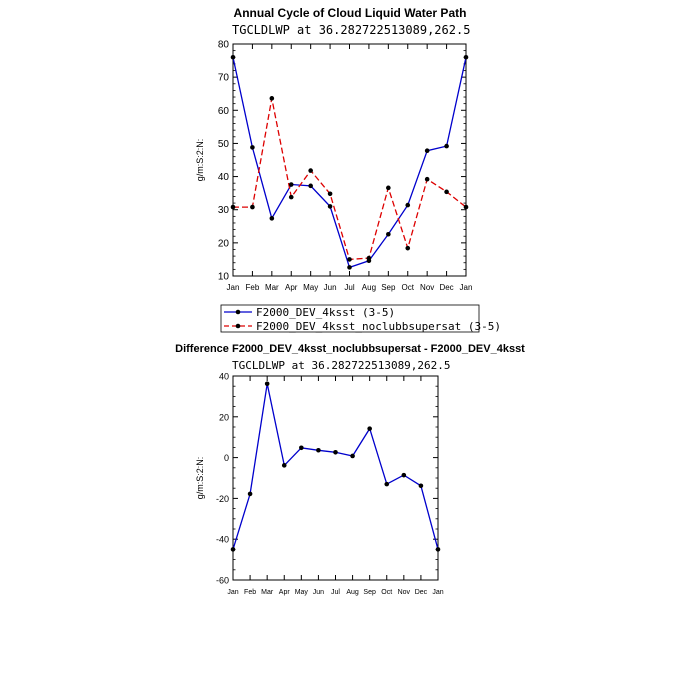 The image size is (675, 675). I want to click on chart2-marks, so click(335, 466).